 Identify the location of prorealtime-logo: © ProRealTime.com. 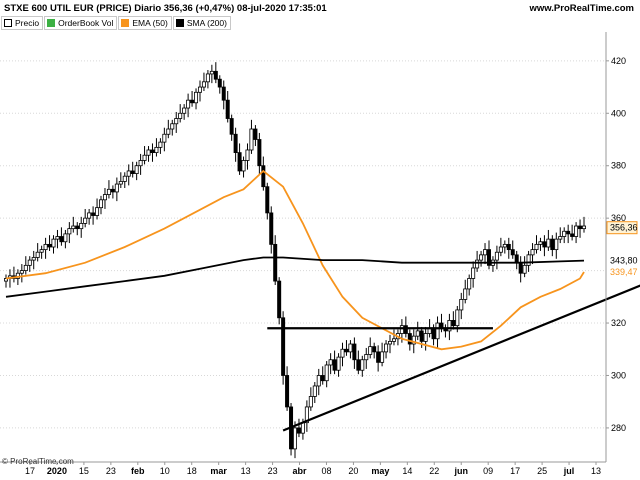
(38, 461).